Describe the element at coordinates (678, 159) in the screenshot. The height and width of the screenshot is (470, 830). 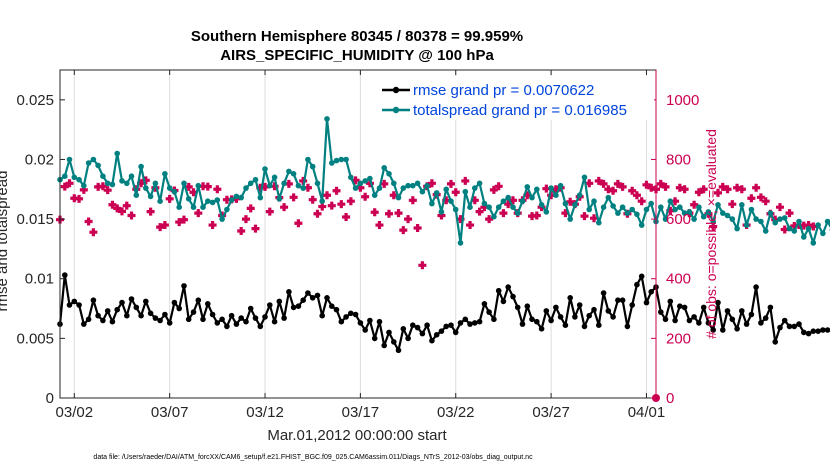
I see `y-tick-label-right: 800` at that location.